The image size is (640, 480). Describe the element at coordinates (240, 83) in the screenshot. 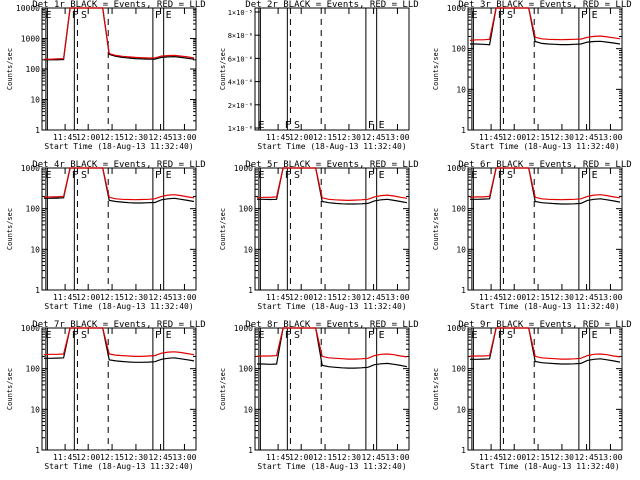

I see `y-tick-label: 4×10⁻⁶` at that location.